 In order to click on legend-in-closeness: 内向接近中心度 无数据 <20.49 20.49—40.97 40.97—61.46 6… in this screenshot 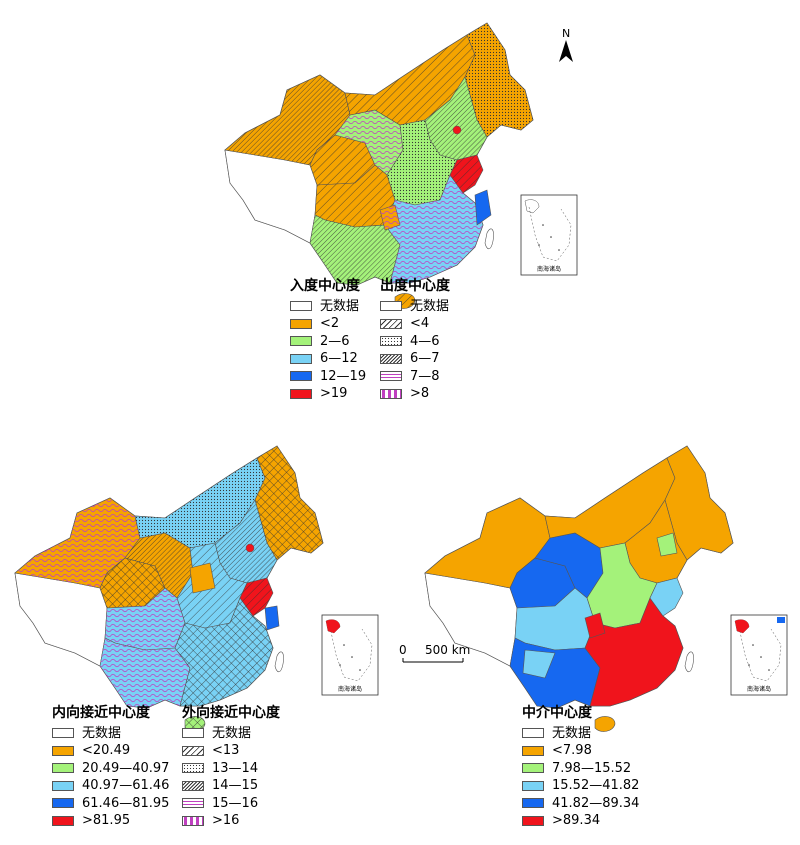, I will do `click(110, 767)`.